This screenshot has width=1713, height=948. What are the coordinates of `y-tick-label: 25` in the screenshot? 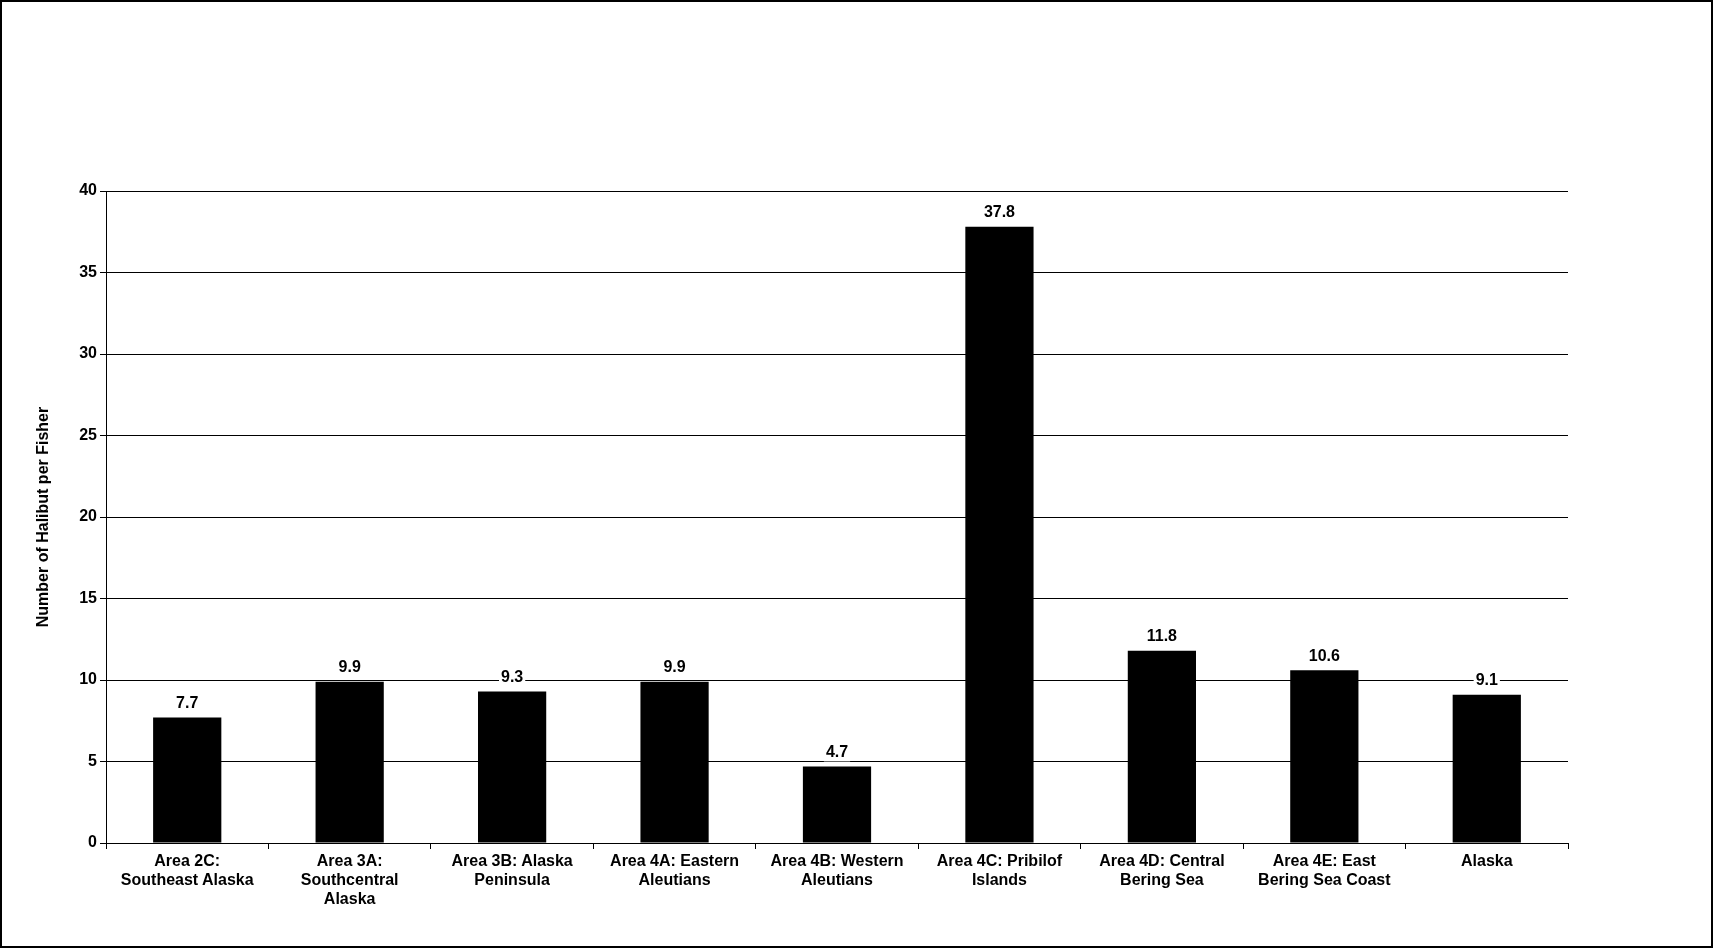 It's located at (88, 434).